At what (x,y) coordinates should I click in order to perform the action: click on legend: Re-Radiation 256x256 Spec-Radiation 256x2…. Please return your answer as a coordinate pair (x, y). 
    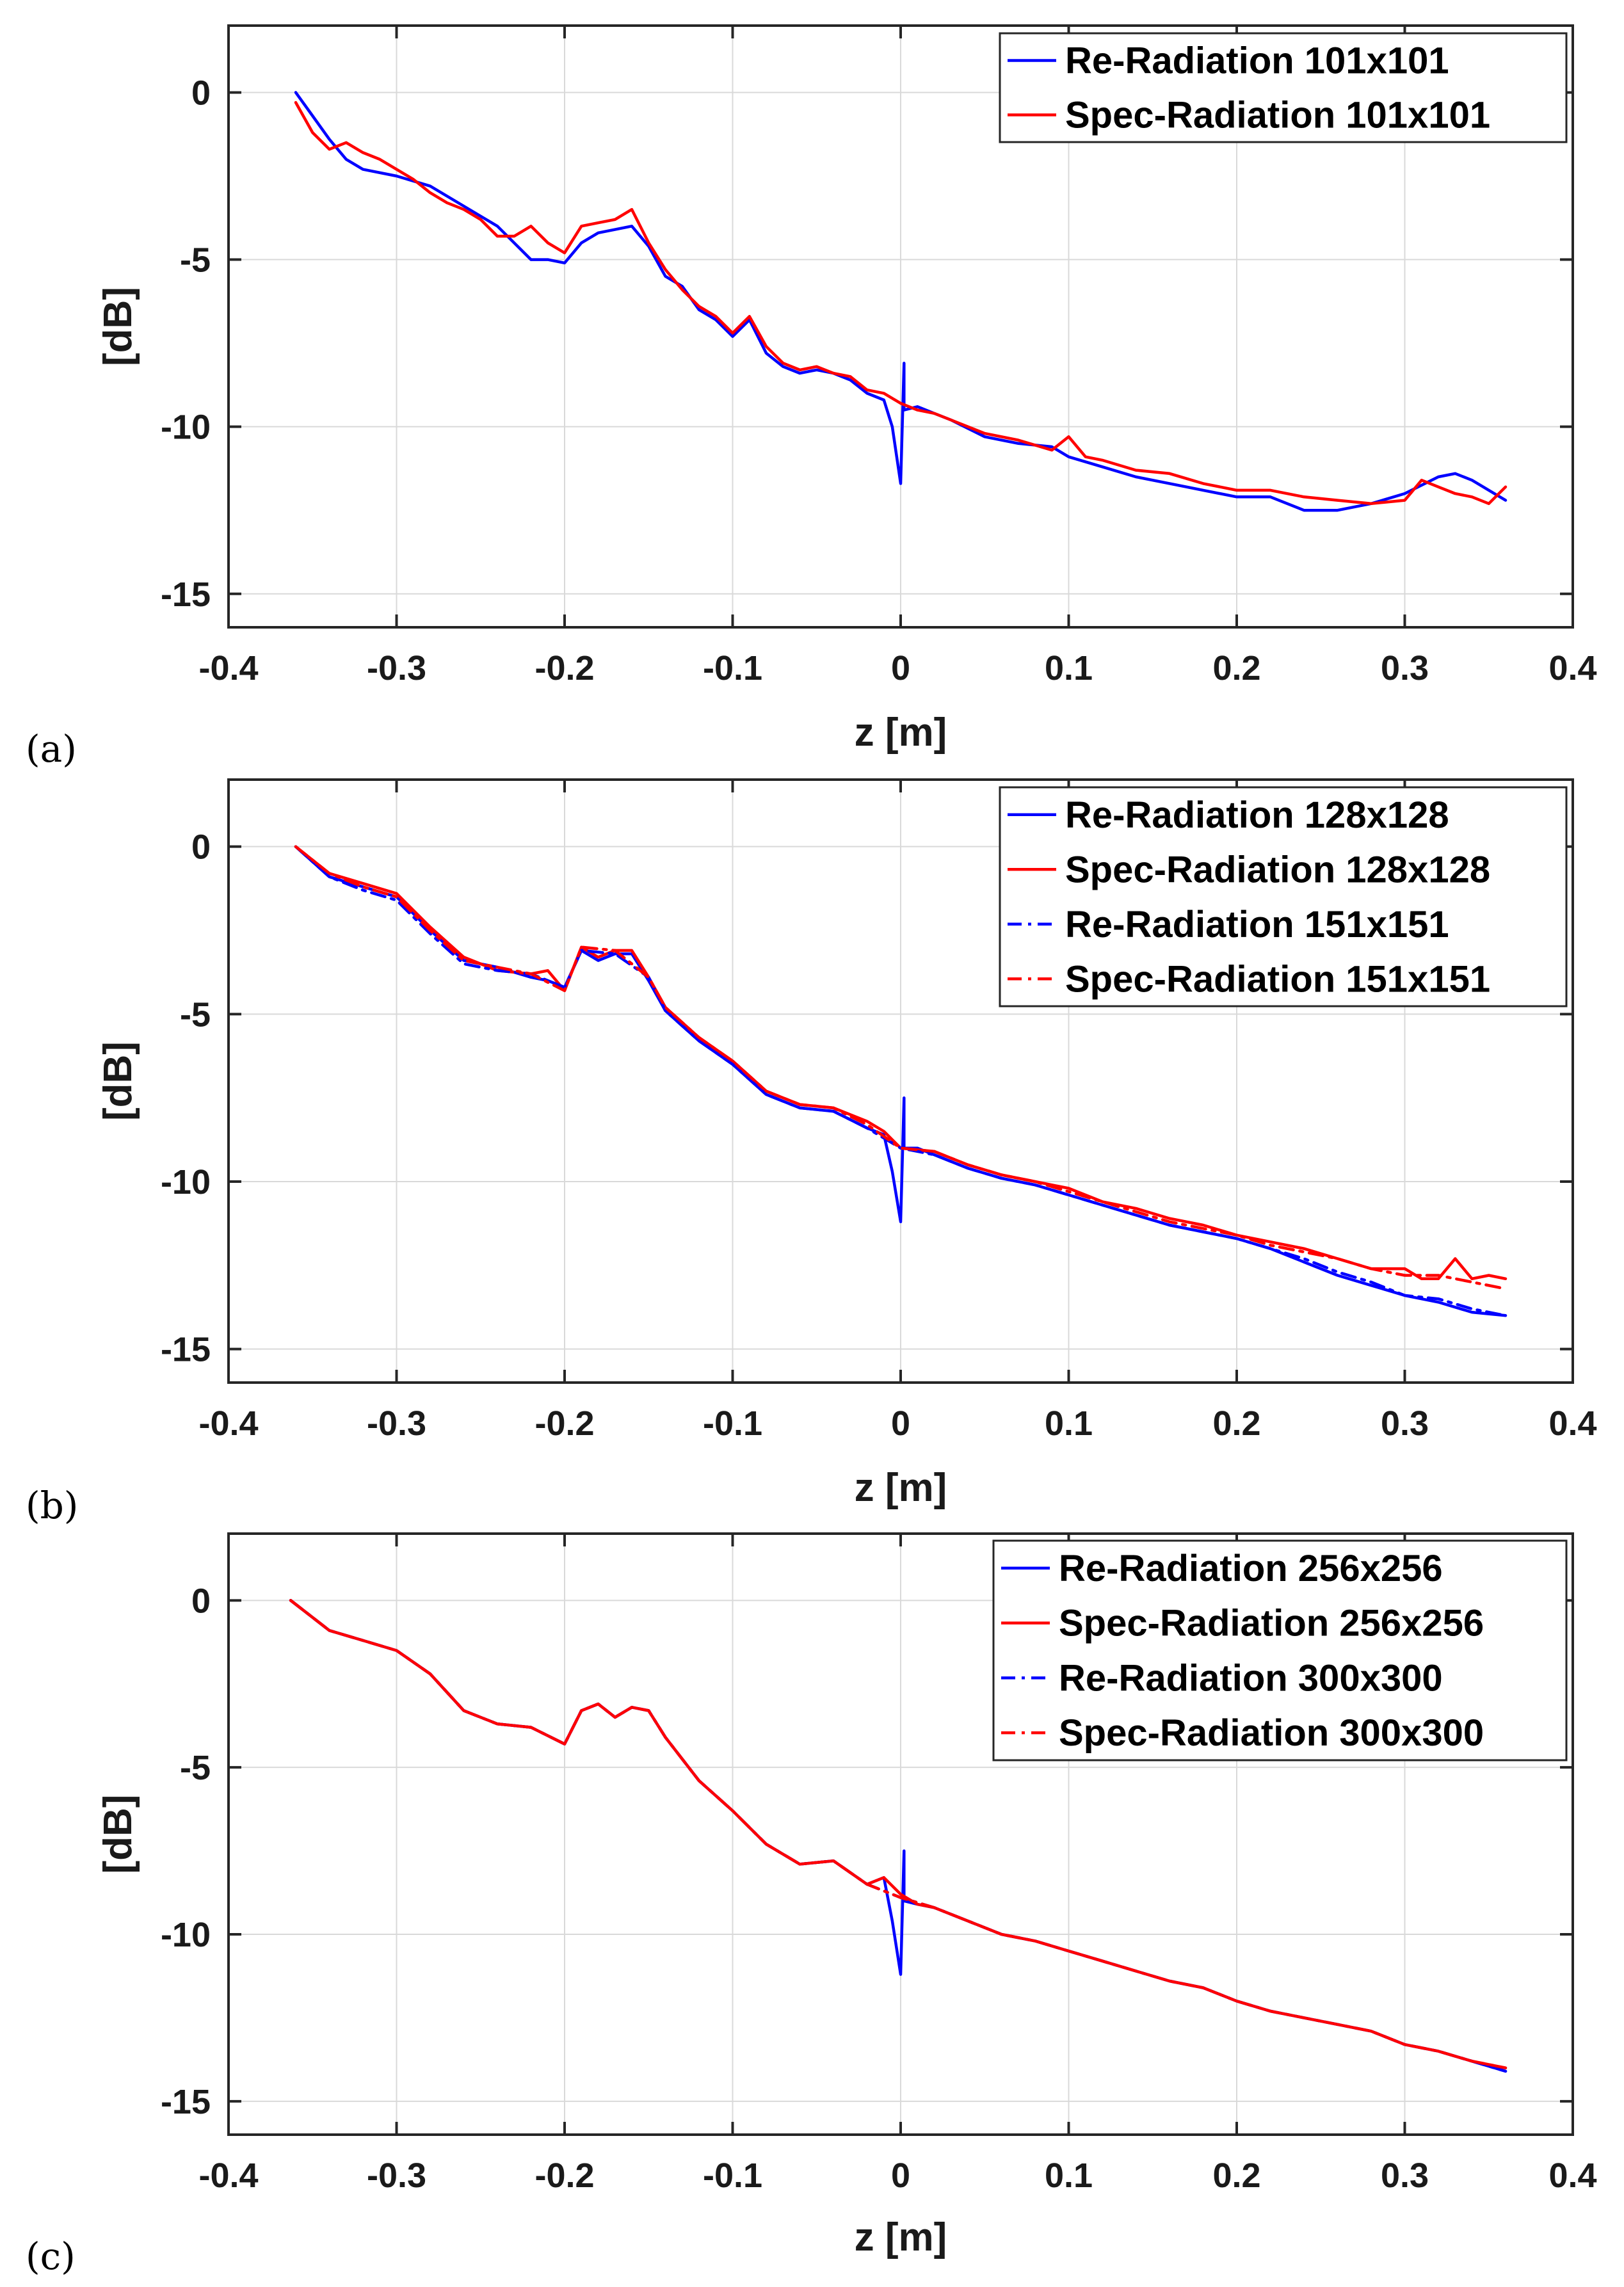
    Looking at the image, I should click on (1280, 1650).